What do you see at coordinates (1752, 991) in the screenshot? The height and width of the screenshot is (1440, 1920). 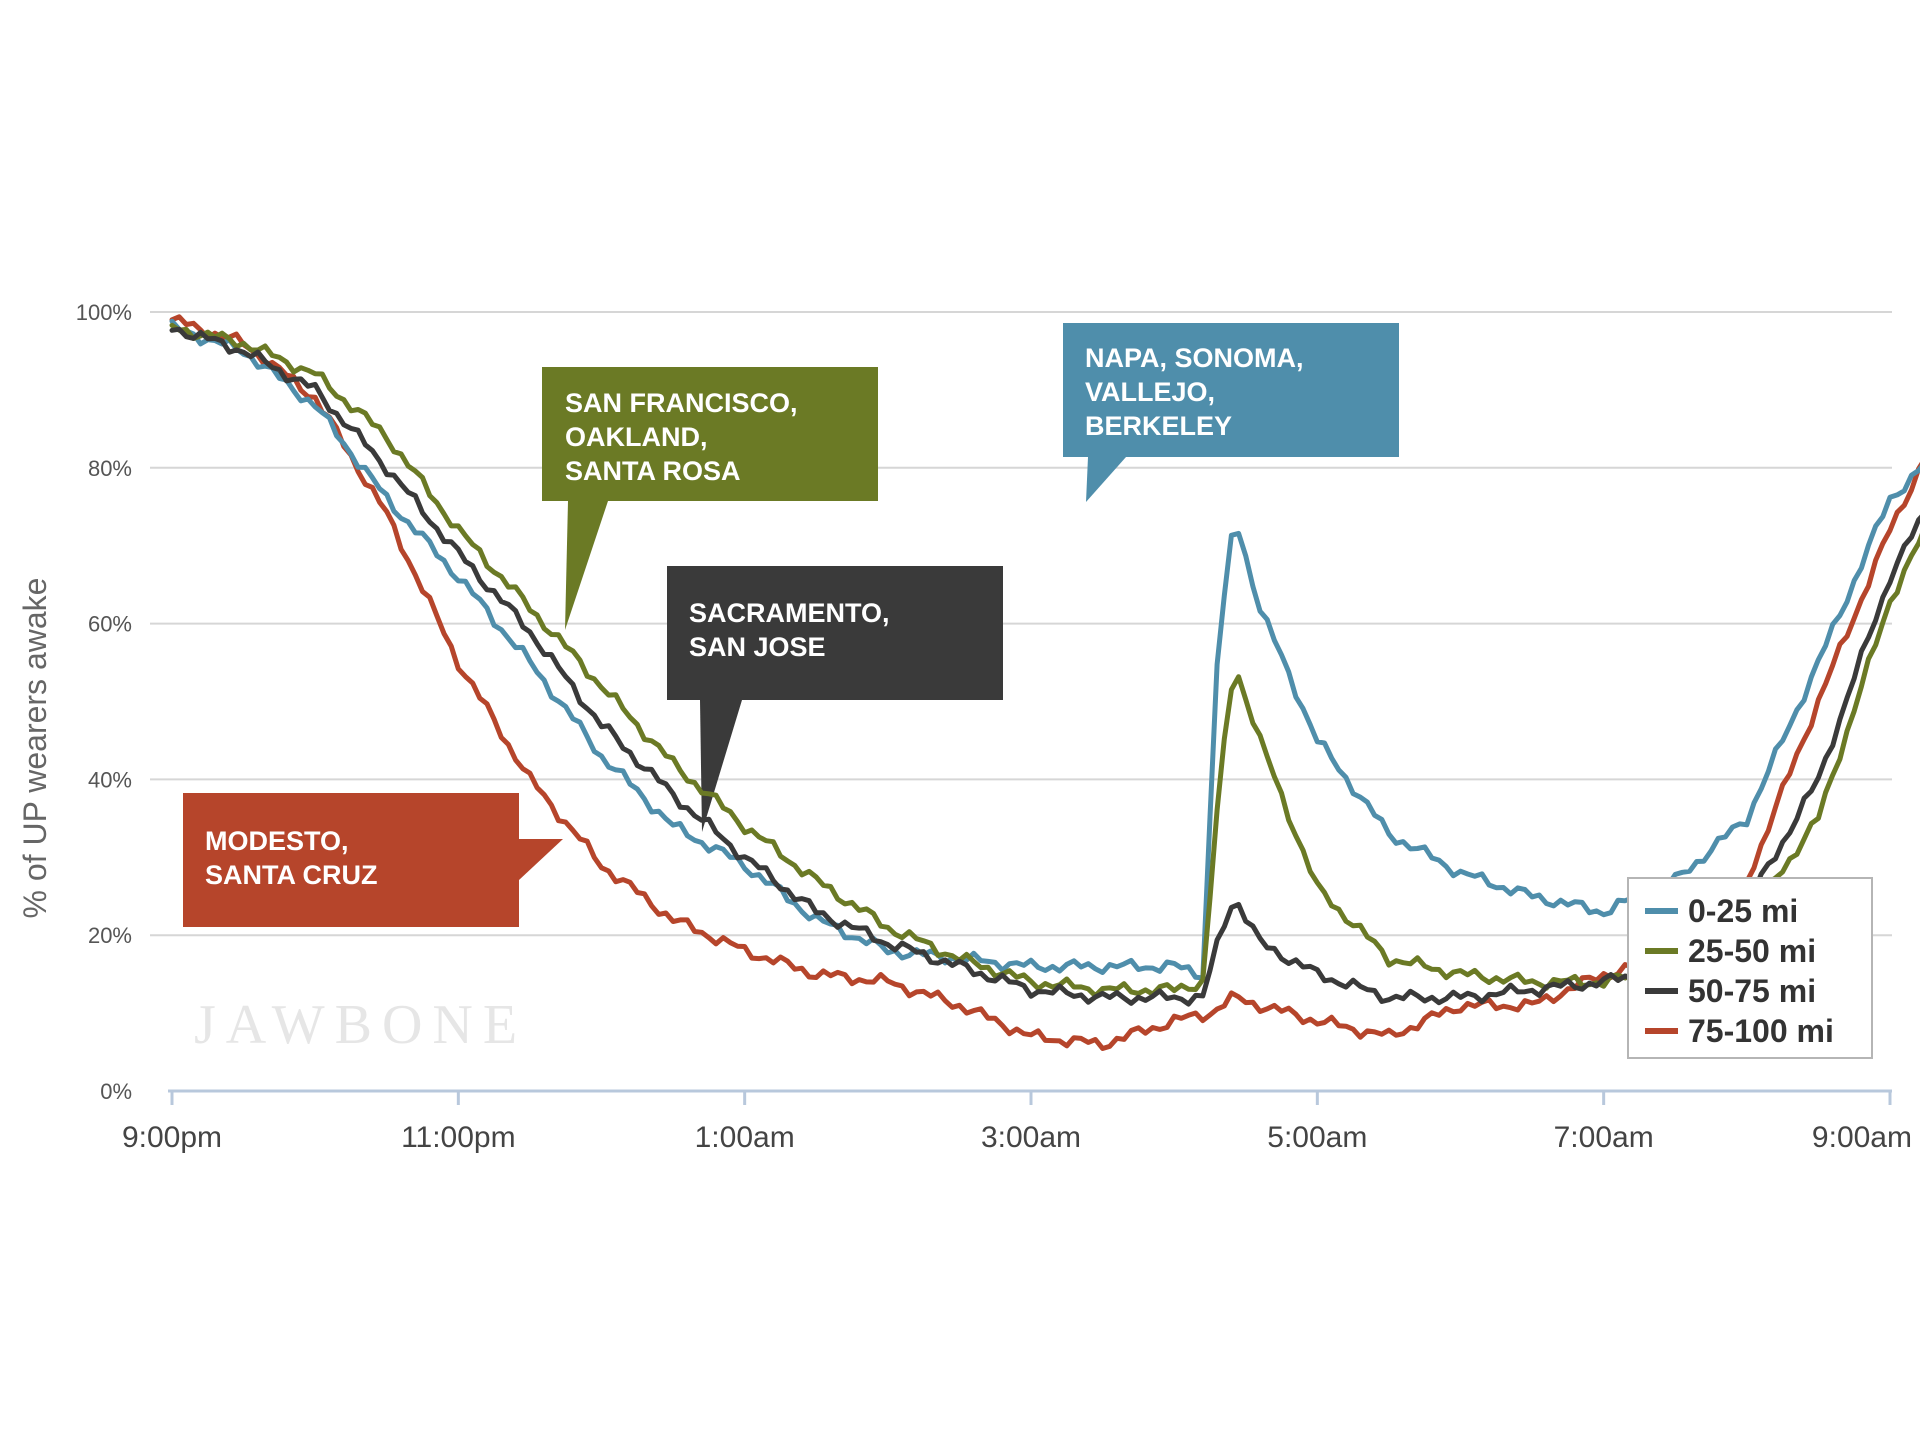 I see `legend-label: 50-75 mi` at bounding box center [1752, 991].